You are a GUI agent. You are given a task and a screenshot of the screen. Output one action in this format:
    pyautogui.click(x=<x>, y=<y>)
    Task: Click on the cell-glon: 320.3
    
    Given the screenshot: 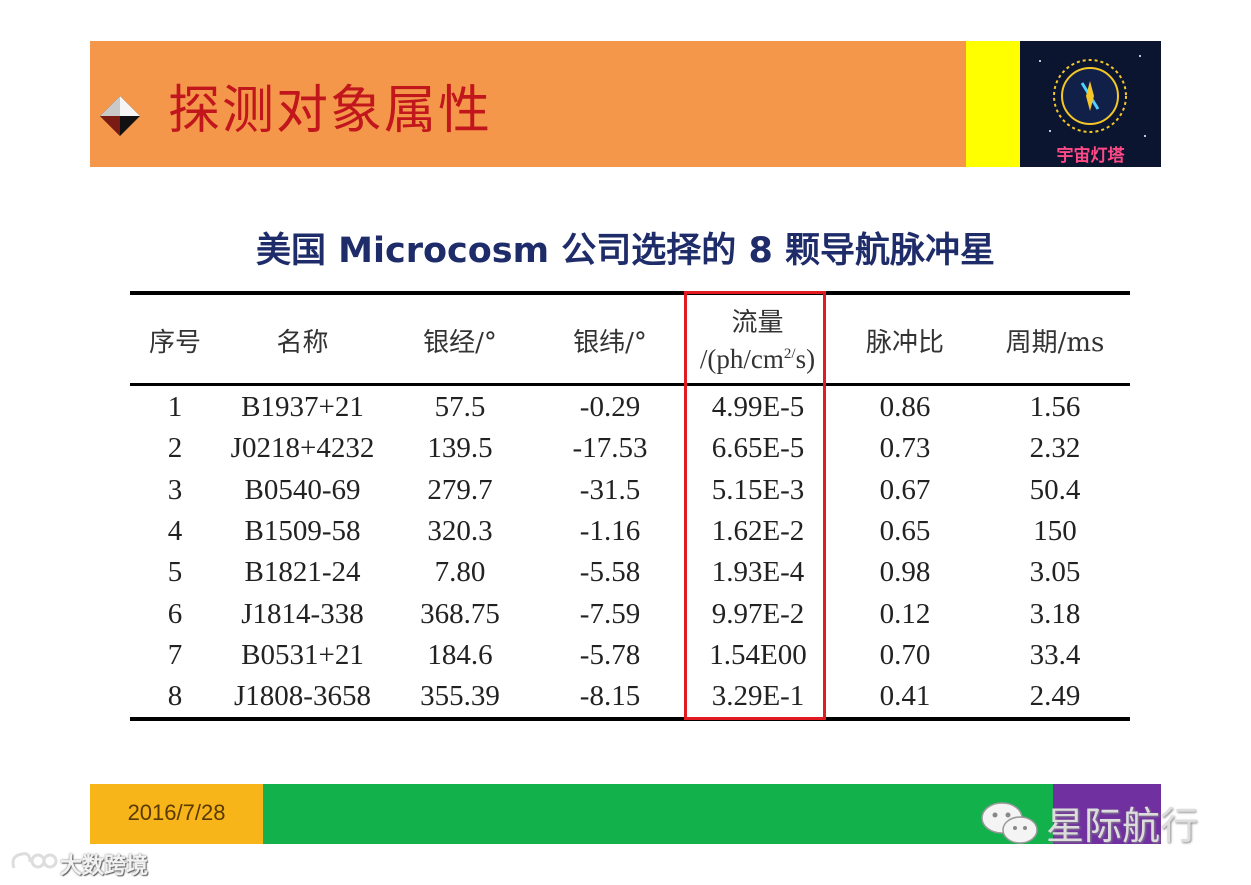 What is the action you would take?
    pyautogui.click(x=460, y=530)
    